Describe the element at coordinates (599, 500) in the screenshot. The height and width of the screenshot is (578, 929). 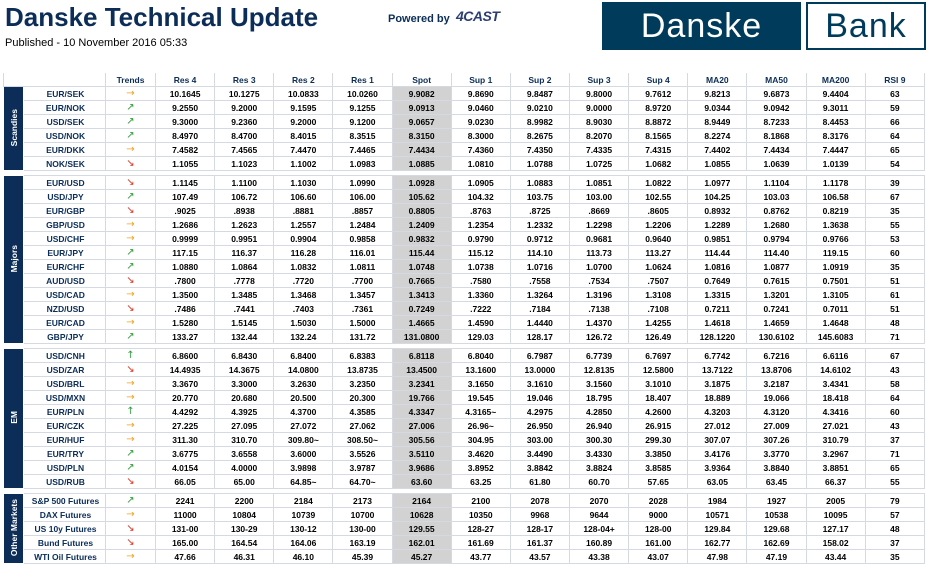
I see `cell: 2070` at that location.